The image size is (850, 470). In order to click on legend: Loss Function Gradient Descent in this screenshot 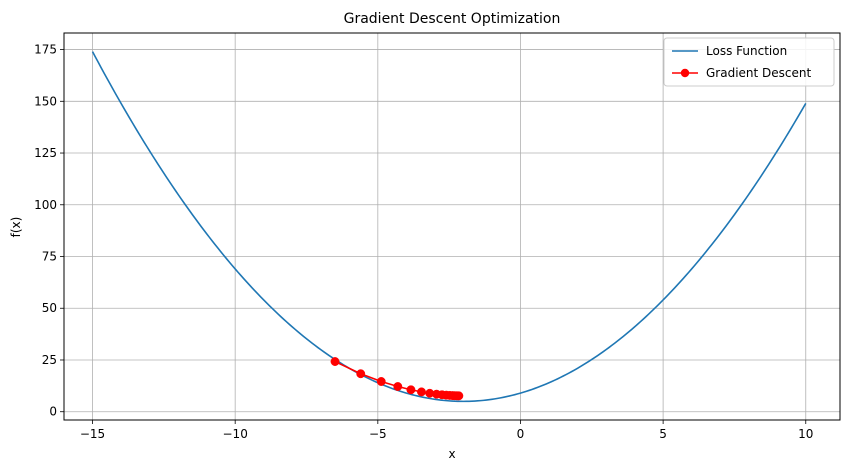, I will do `click(749, 62)`.